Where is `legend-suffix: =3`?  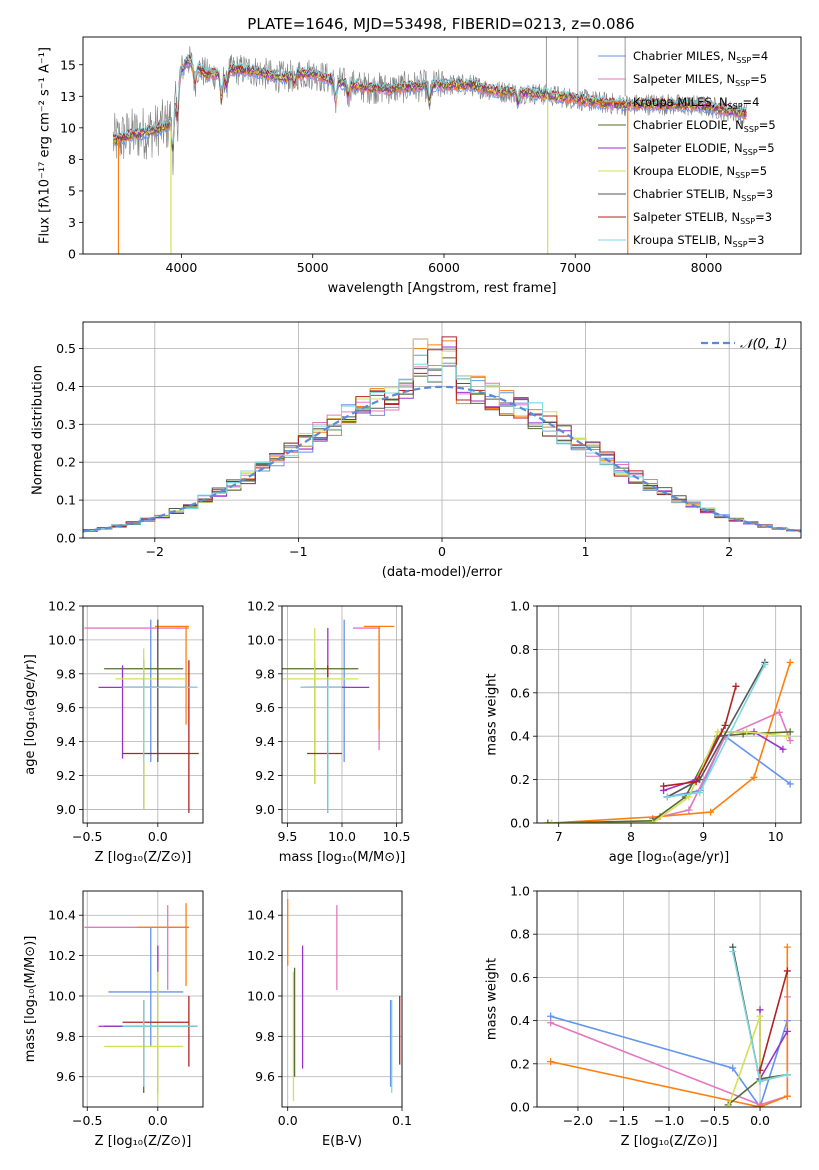 legend-suffix: =3 is located at coordinates (756, 240).